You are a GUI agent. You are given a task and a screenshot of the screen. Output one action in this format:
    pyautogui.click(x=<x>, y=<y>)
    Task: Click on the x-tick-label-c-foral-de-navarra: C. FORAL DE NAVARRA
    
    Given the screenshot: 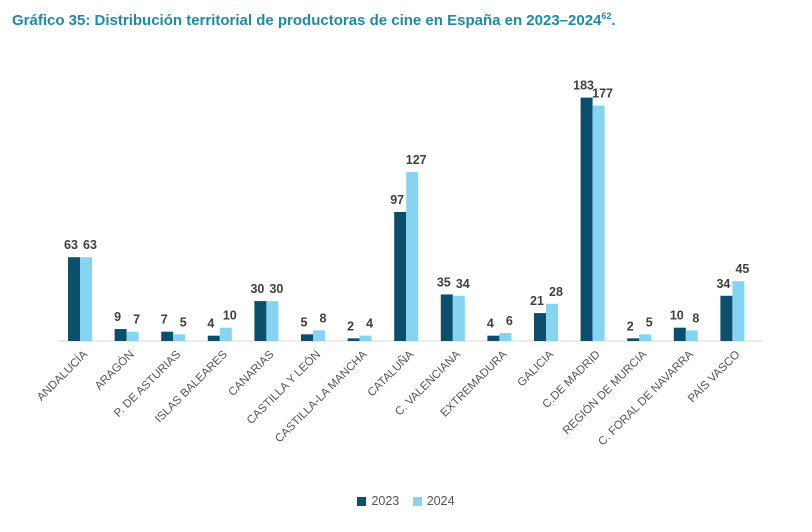 What is the action you would take?
    pyautogui.click(x=646, y=398)
    